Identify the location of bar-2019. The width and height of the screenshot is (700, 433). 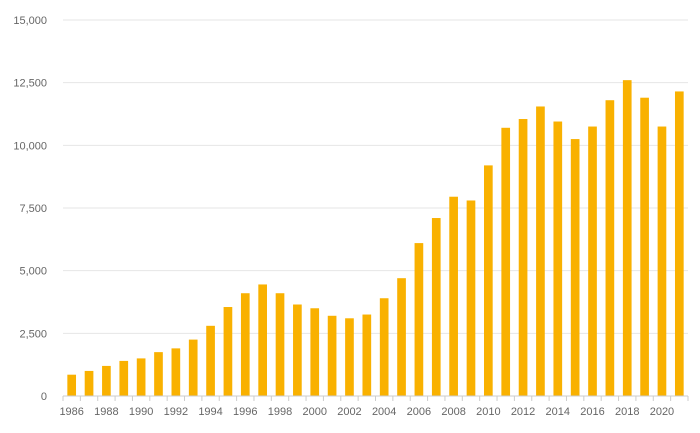
(644, 246).